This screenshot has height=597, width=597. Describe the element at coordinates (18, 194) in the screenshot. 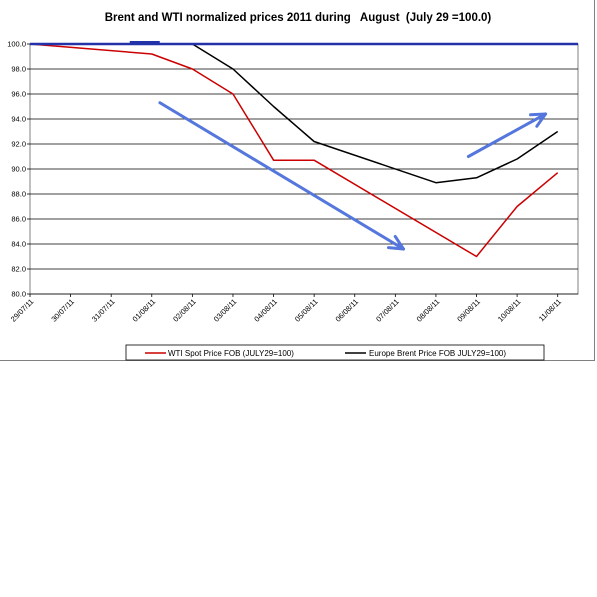

I see `y-tick-label: 88.0` at that location.